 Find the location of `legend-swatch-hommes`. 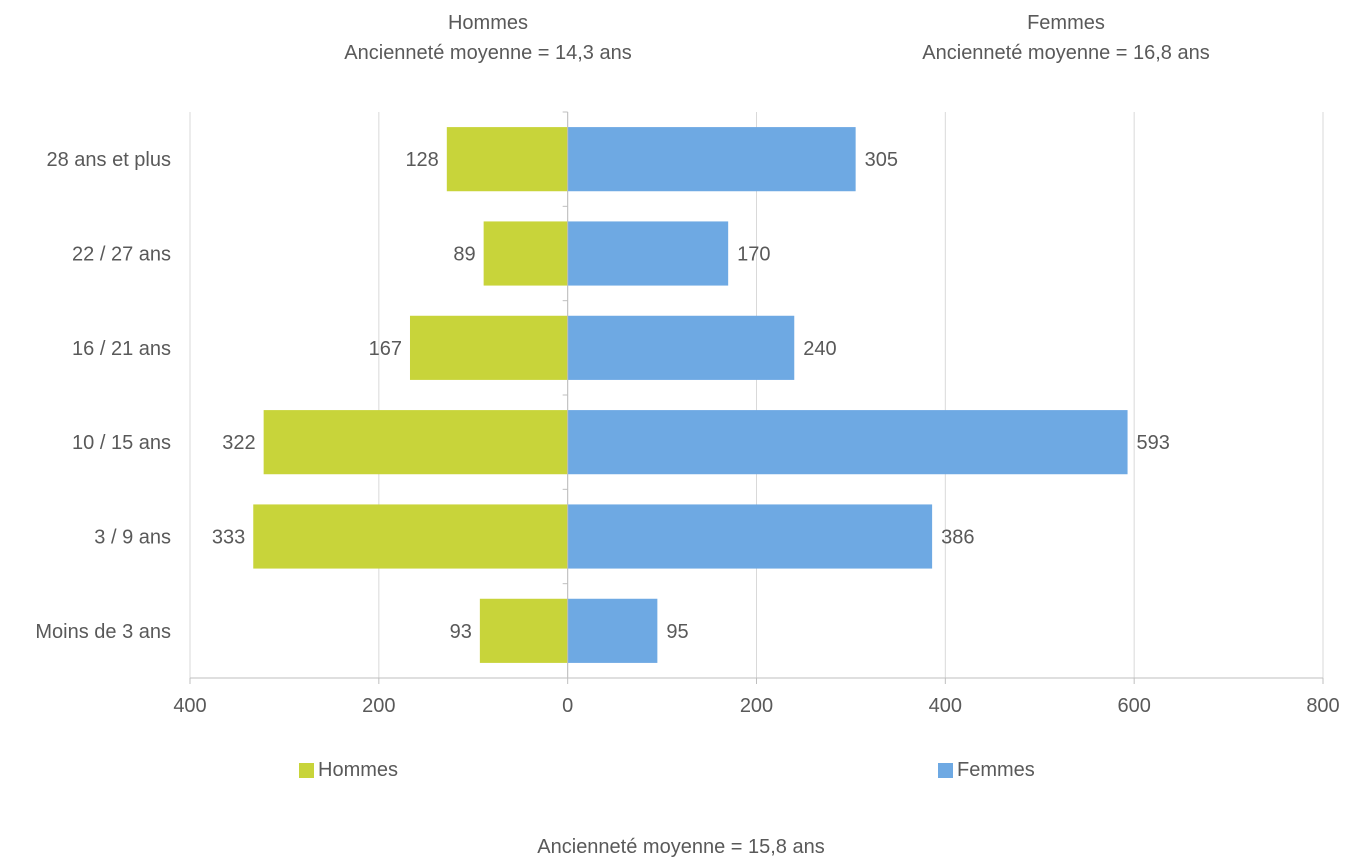

legend-swatch-hommes is located at coordinates (306, 770).